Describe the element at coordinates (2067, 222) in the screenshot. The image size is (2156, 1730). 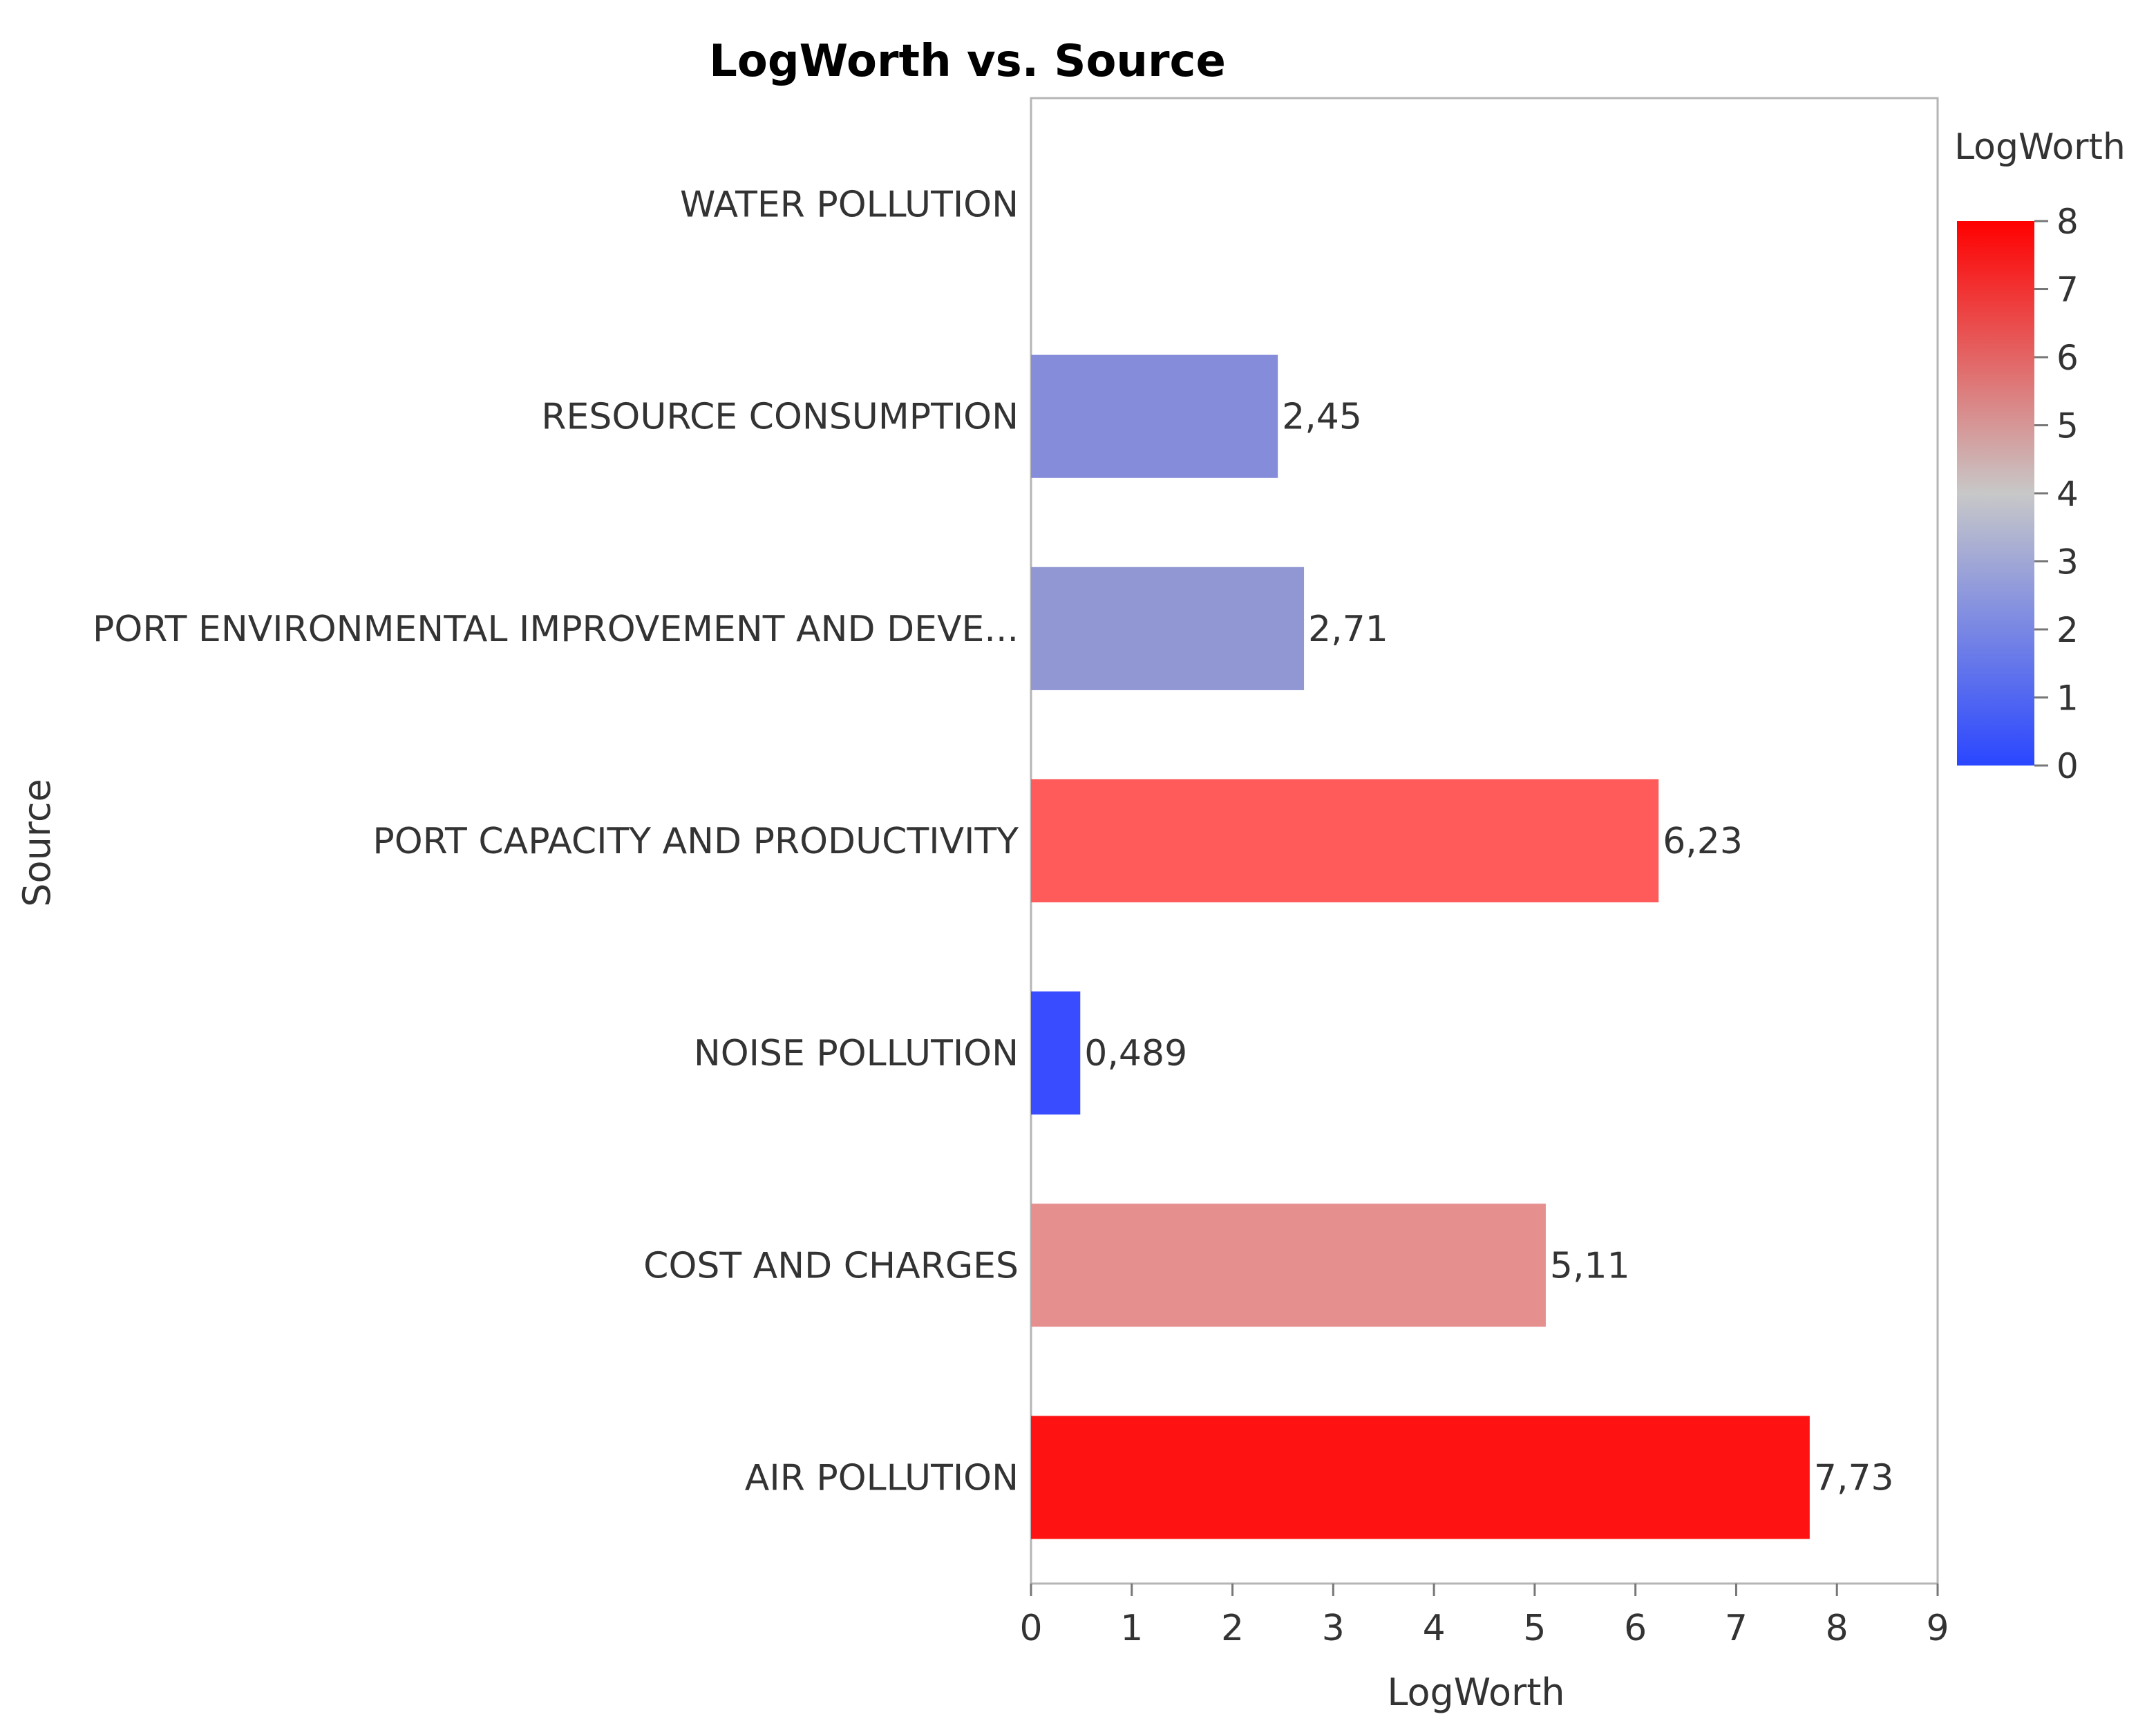
I see `legend-tick-label: 8` at that location.